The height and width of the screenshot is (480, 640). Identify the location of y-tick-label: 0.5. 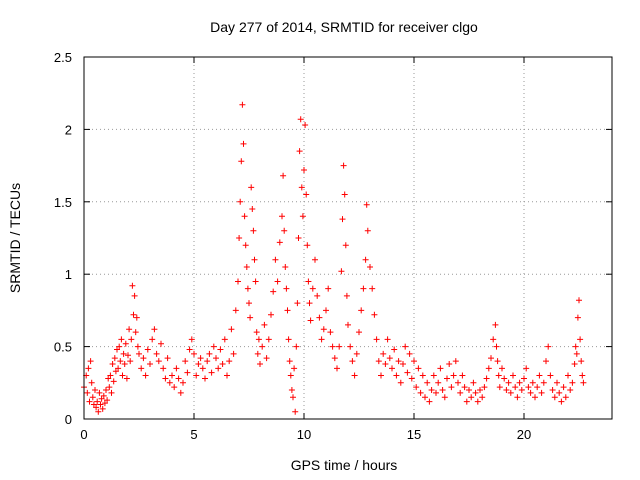
(63, 347).